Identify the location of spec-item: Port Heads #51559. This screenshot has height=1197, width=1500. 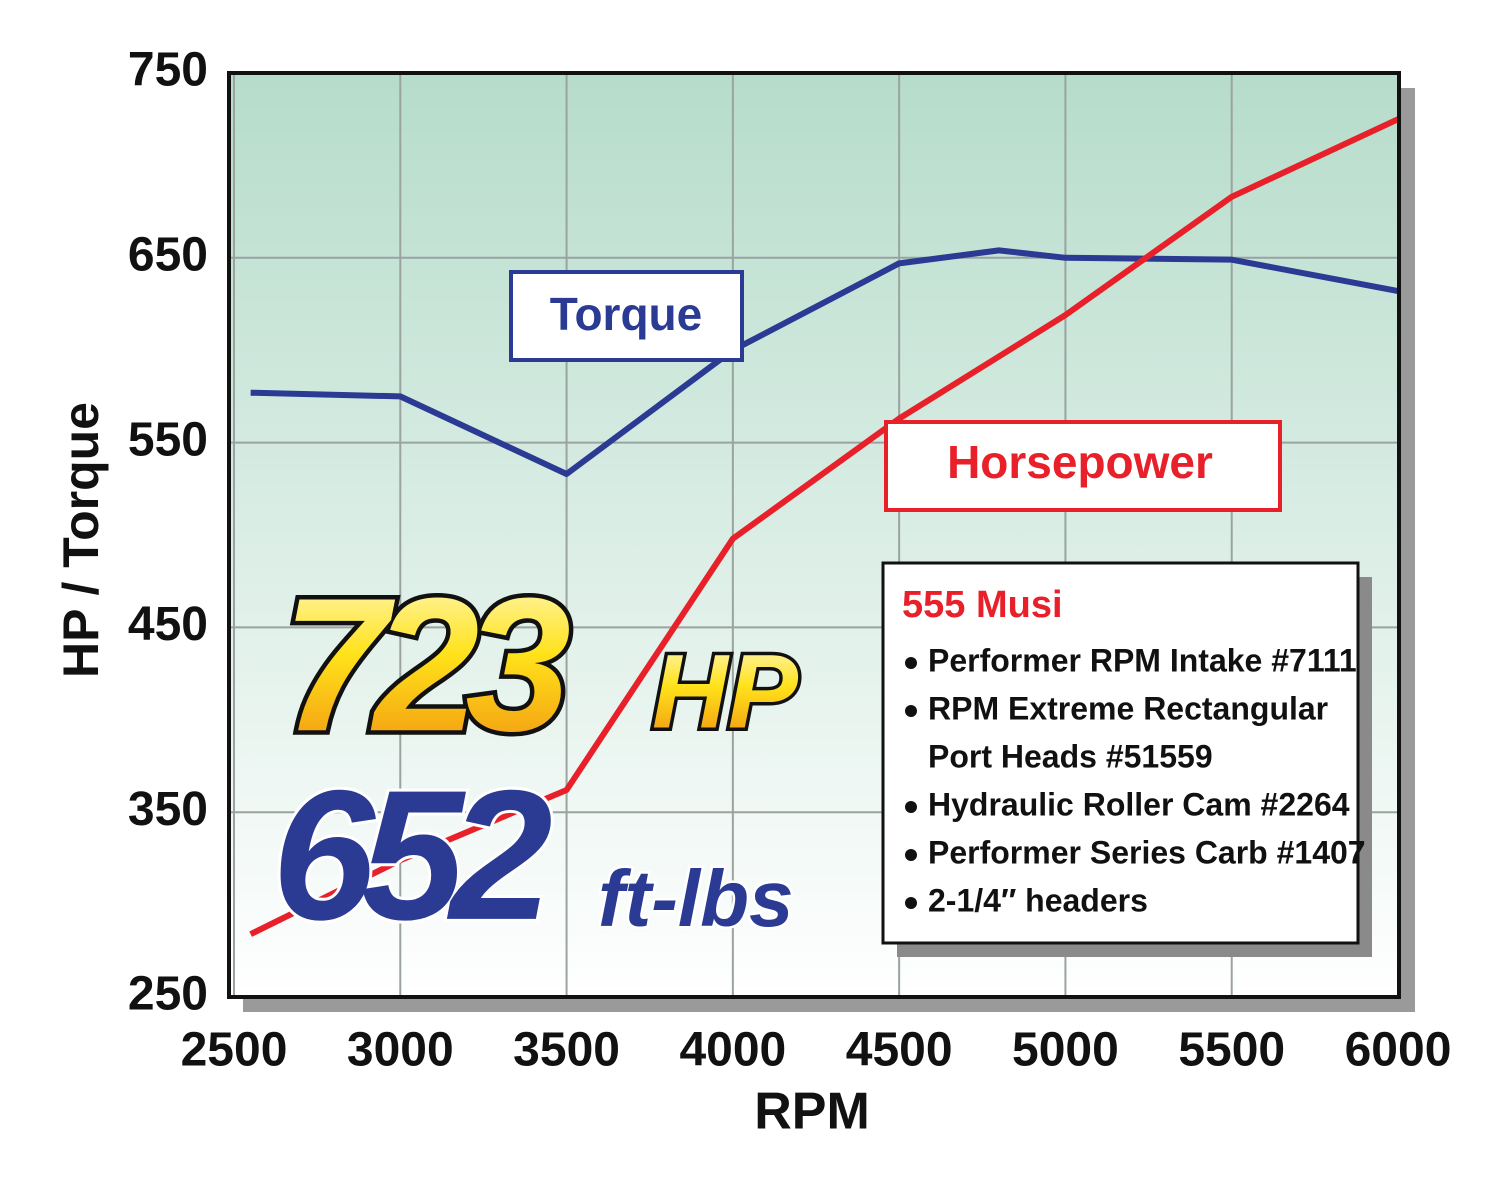
(1070, 756).